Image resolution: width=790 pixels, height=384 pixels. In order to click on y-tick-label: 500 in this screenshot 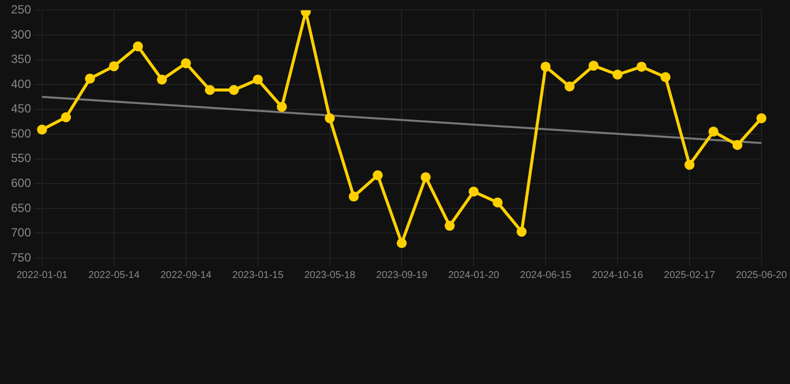, I will do `click(21, 133)`.